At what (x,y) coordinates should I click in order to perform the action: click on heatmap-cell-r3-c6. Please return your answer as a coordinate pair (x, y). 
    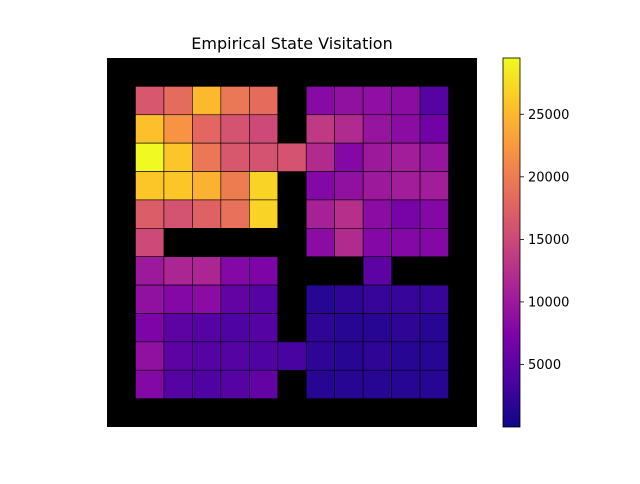
    Looking at the image, I should click on (292, 157).